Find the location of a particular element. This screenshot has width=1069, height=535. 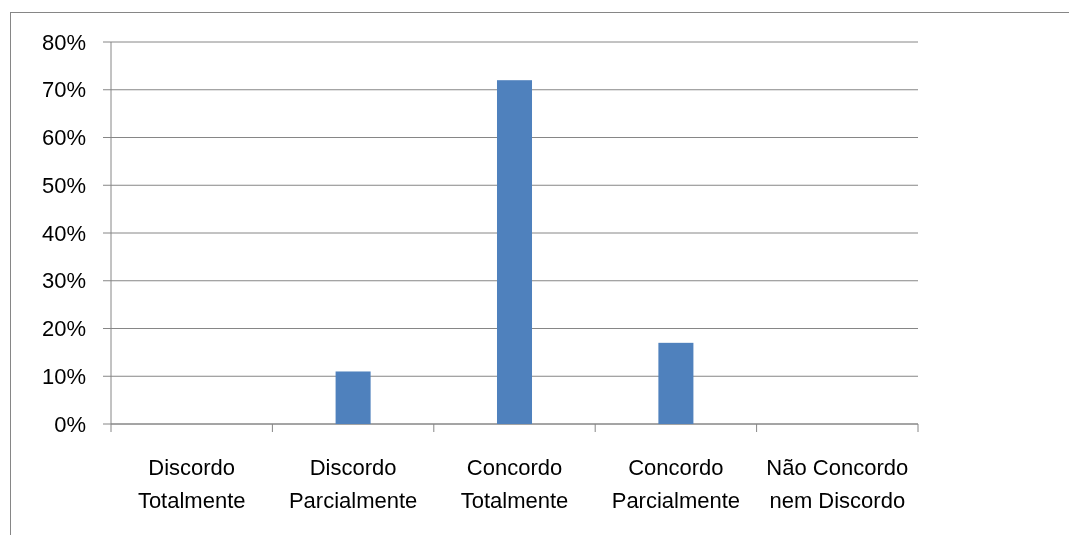

y-tick-label: 70% is located at coordinates (63, 90).